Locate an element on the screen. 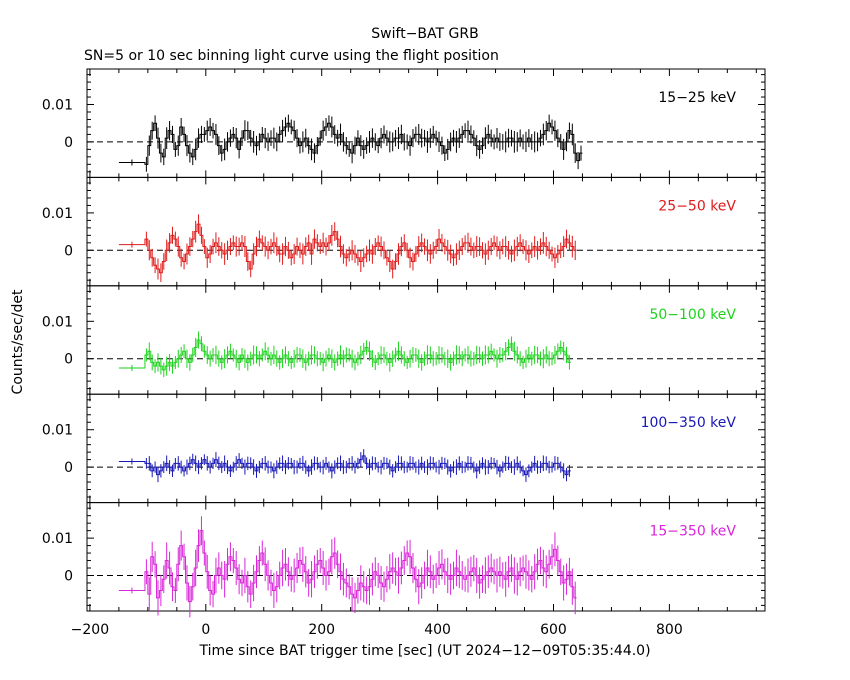 This screenshot has height=680, width=850. x-tick-label: −200 is located at coordinates (90, 630).